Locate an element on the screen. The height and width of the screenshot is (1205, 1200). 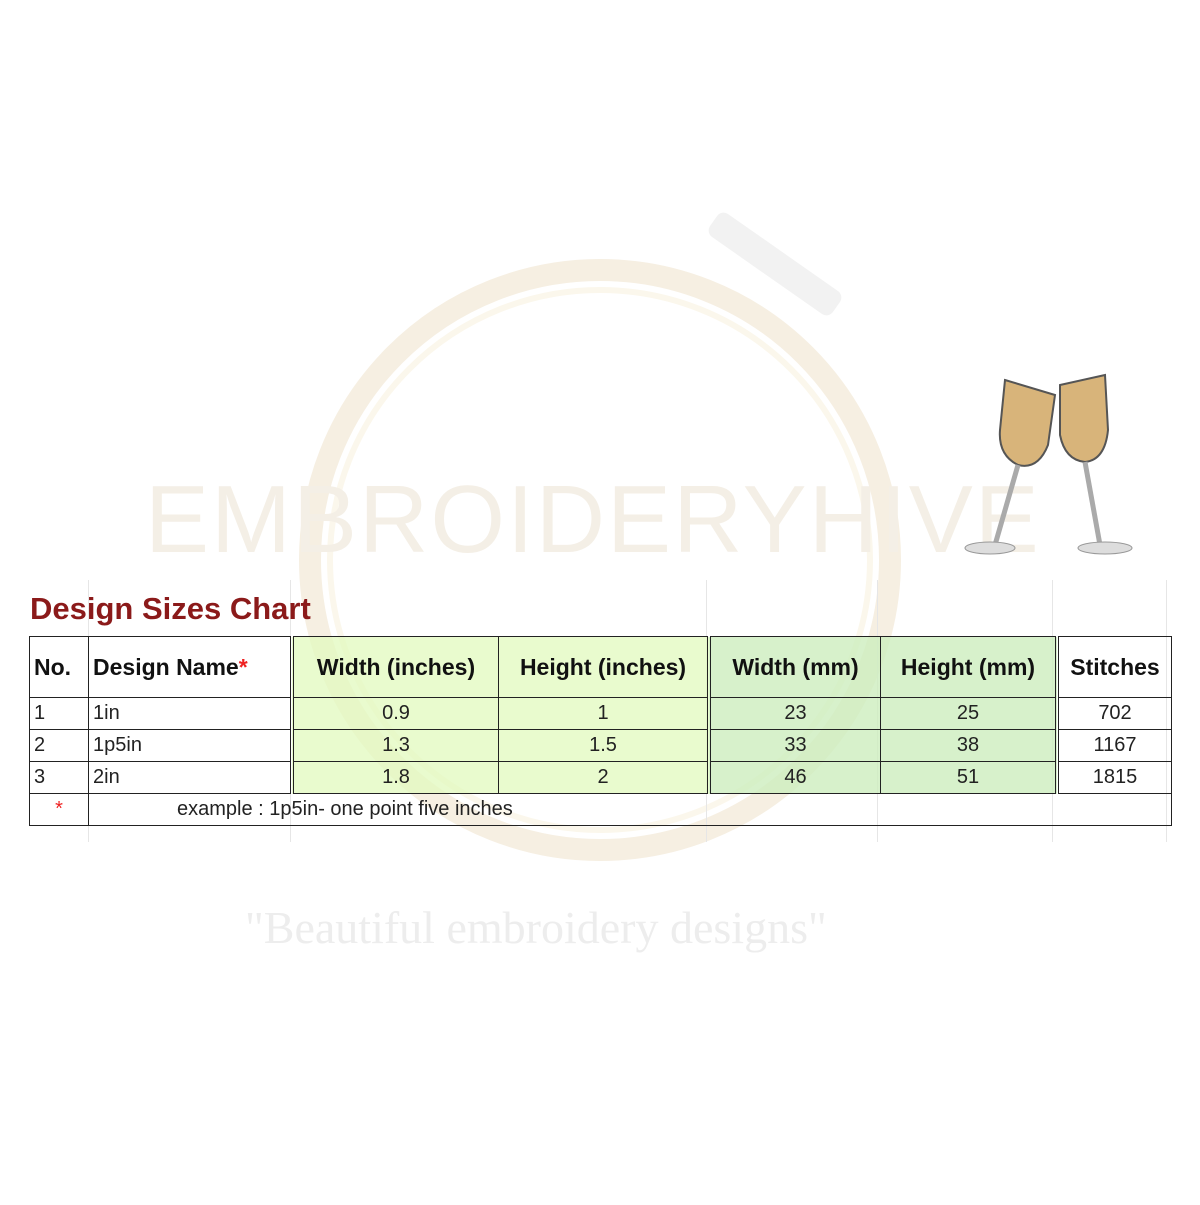
cell-stitches: 1167 is located at coordinates (1113, 745).